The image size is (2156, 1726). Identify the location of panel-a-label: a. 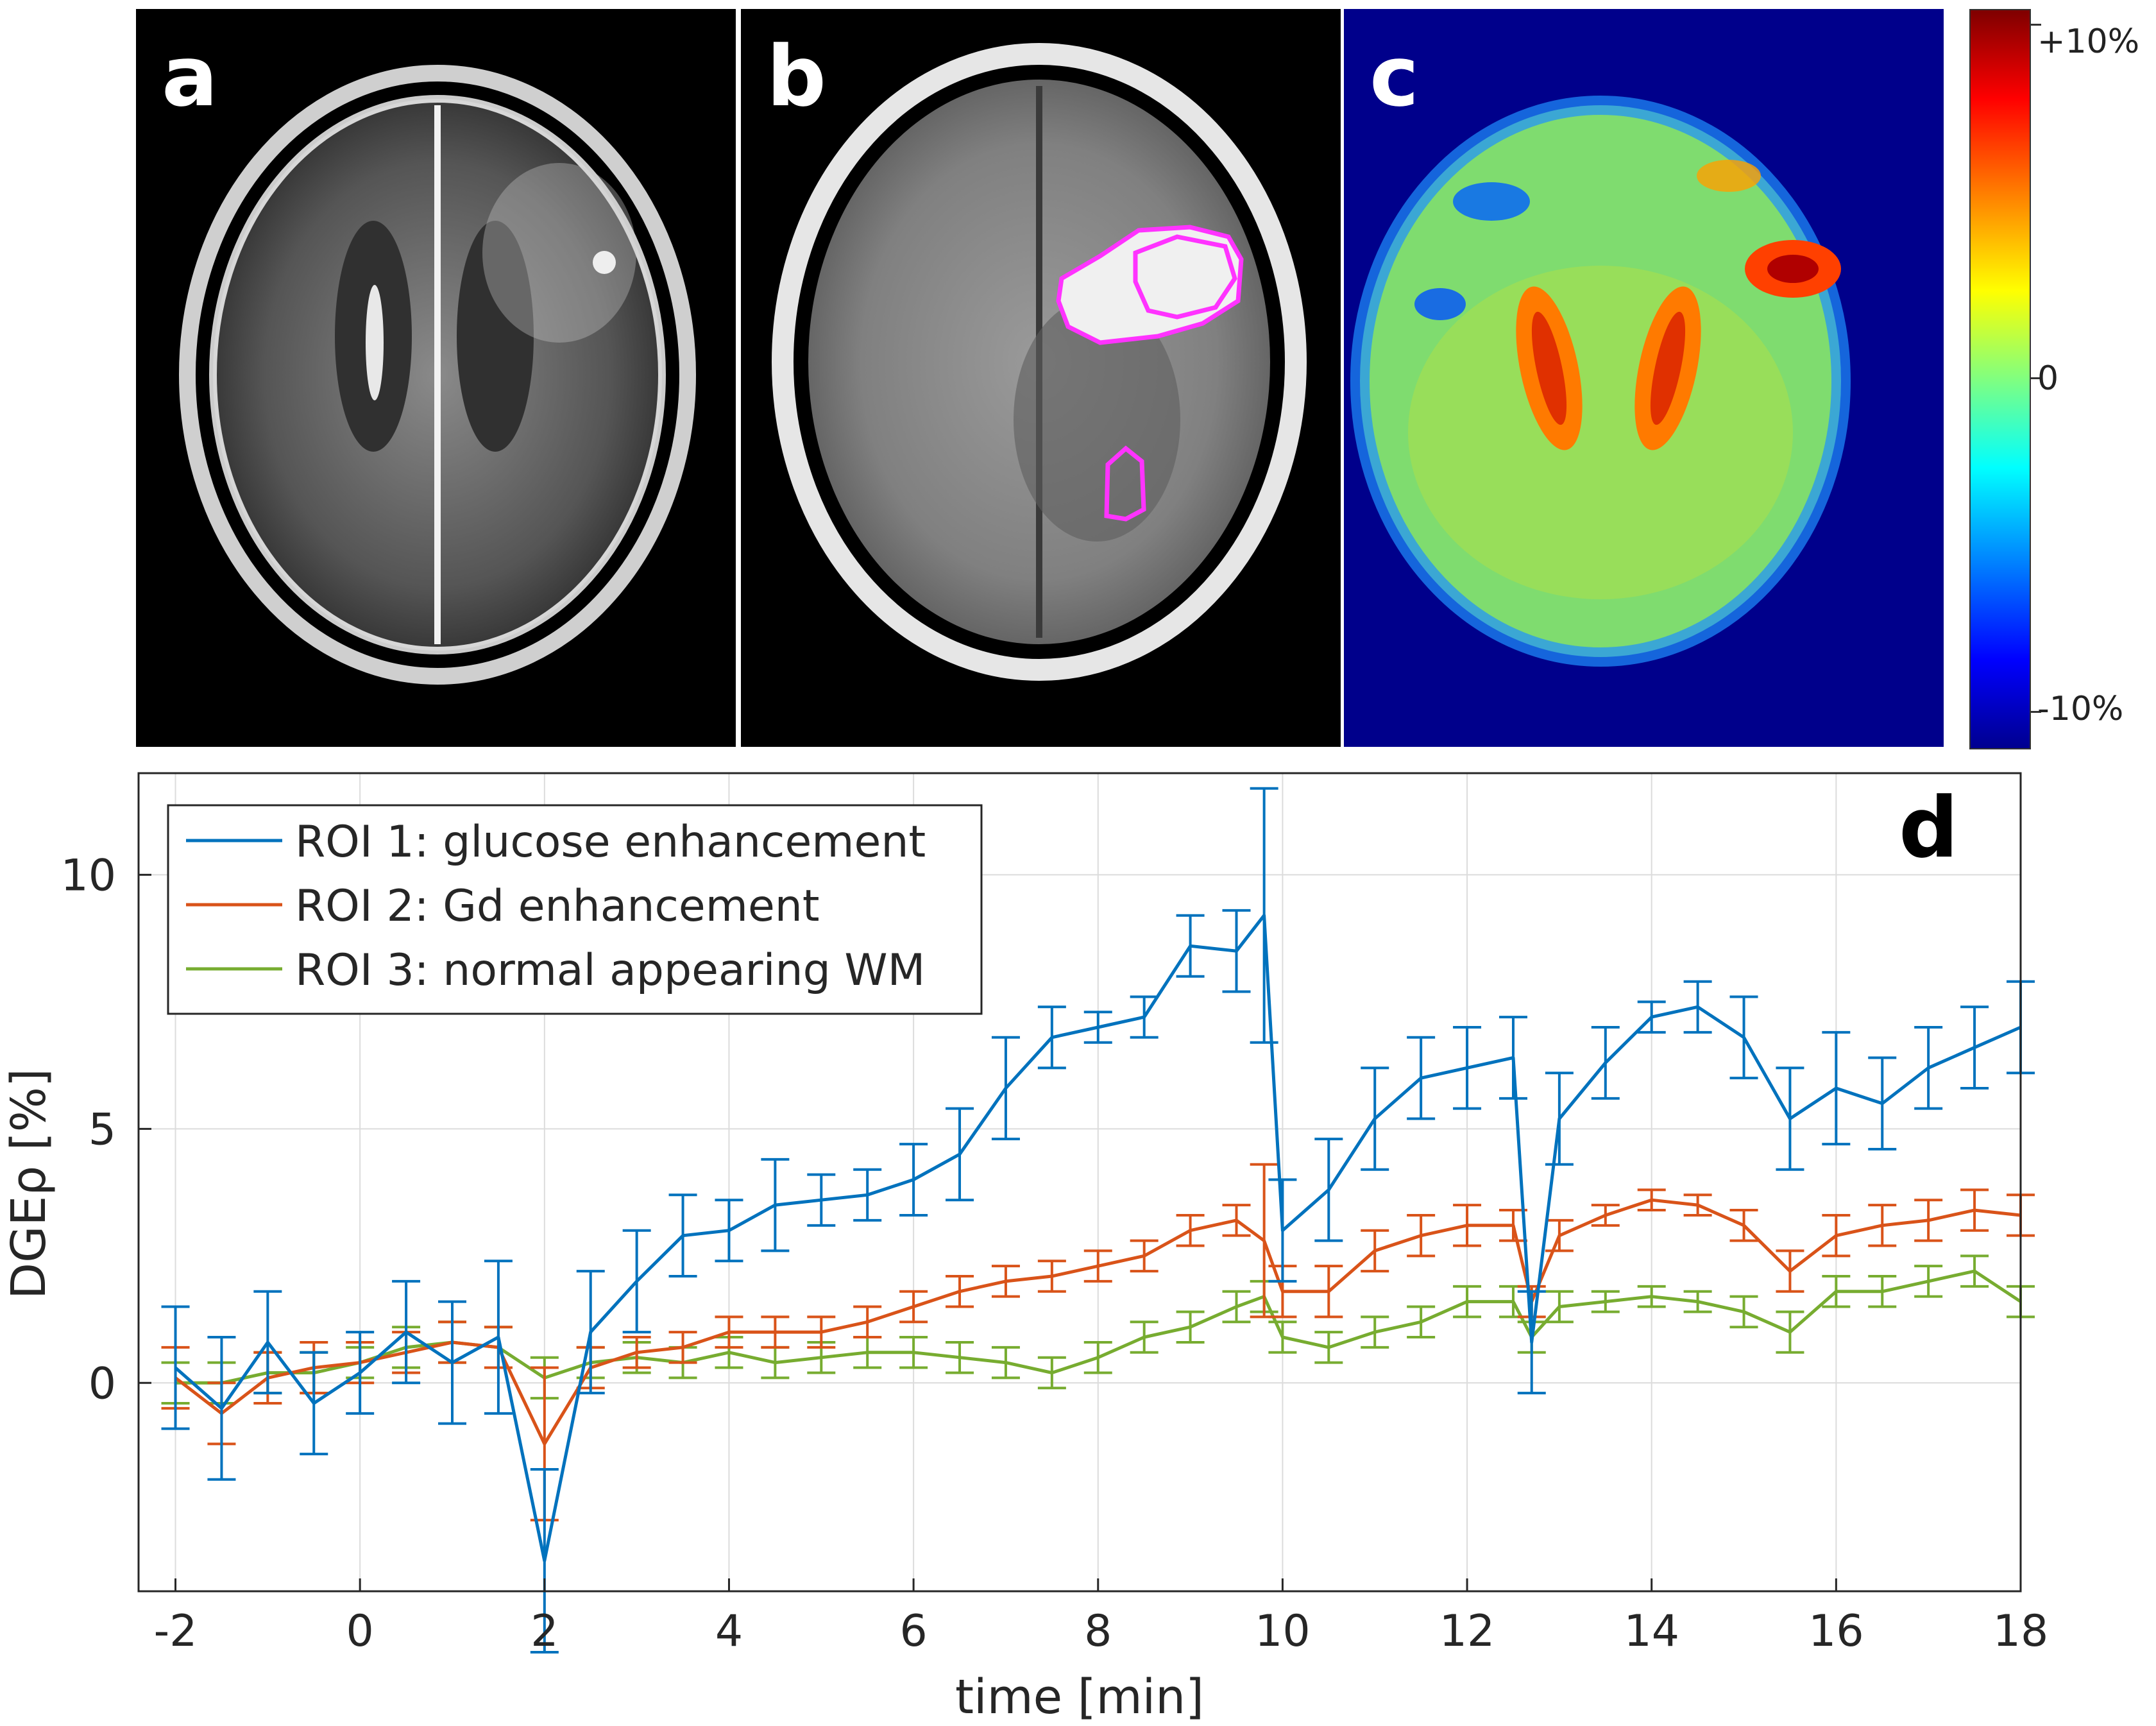
(190, 76).